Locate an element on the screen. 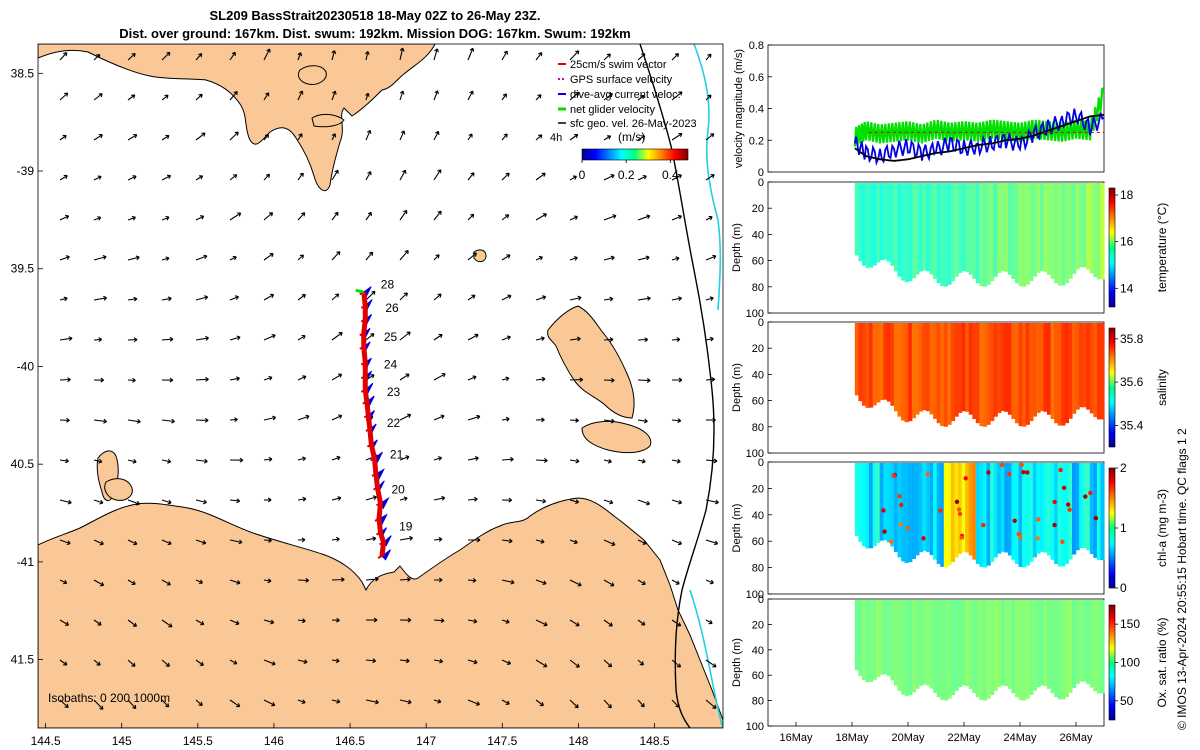 The width and height of the screenshot is (1200, 750). map-x-tick-label: 144.5 is located at coordinates (46, 741).